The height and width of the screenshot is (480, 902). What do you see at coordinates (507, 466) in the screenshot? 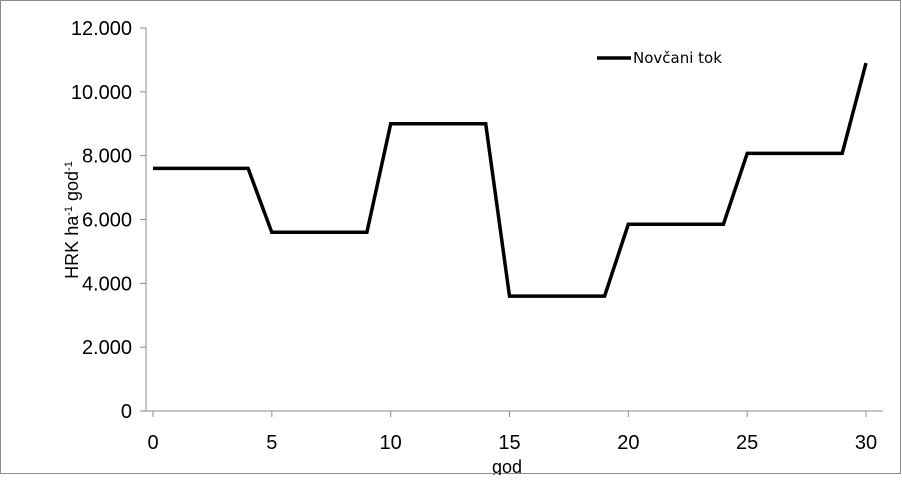
I see `x-axis-title: god` at bounding box center [507, 466].